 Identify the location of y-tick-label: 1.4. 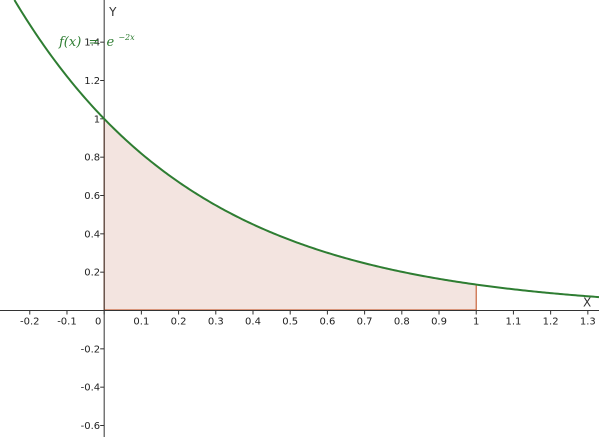
(92, 43).